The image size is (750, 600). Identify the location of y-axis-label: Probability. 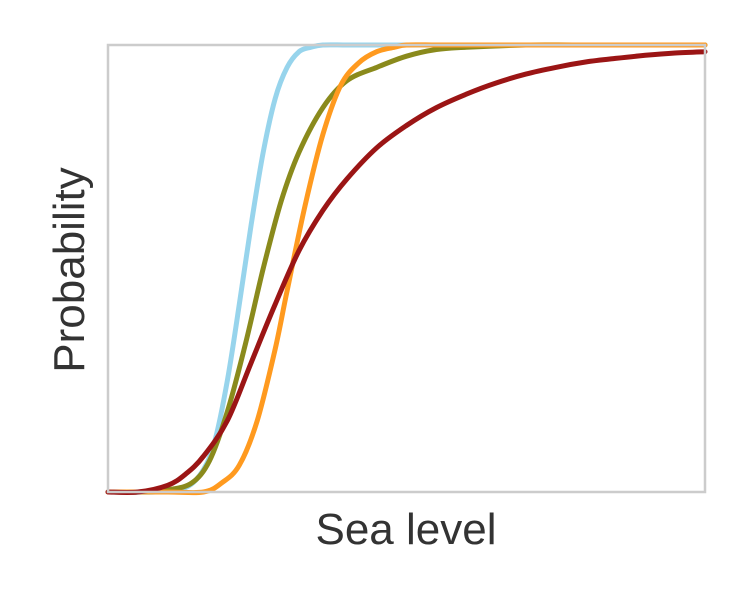
(69, 269).